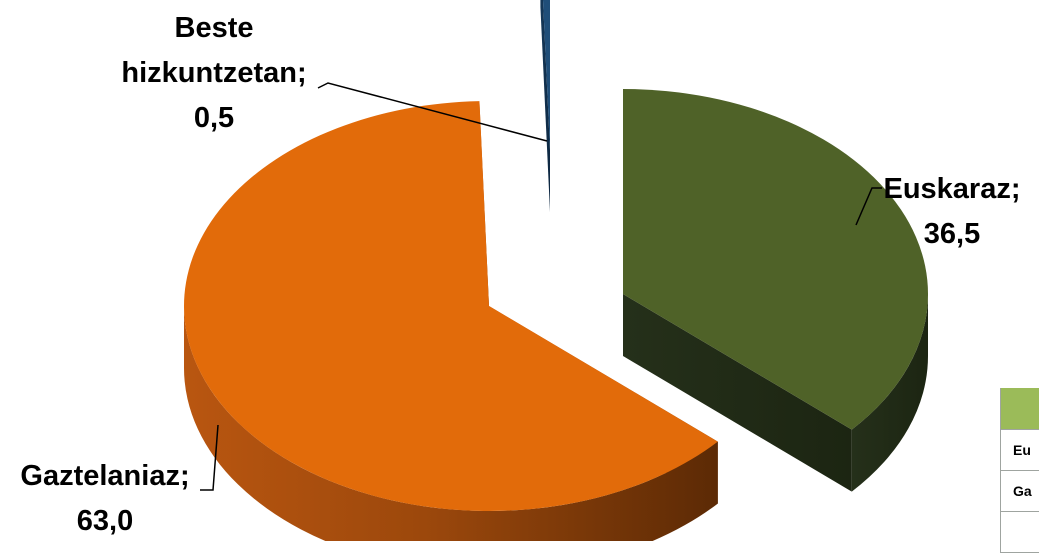 The image size is (1039, 553). Describe the element at coordinates (214, 118) in the screenshot. I see `label-beste-value: 0,5` at that location.